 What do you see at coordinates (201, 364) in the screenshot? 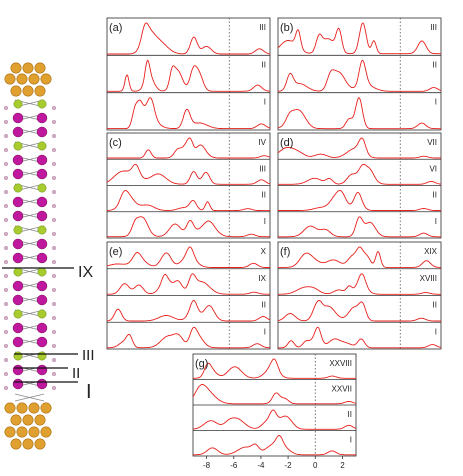
I see `panel-id: (g)` at bounding box center [201, 364].